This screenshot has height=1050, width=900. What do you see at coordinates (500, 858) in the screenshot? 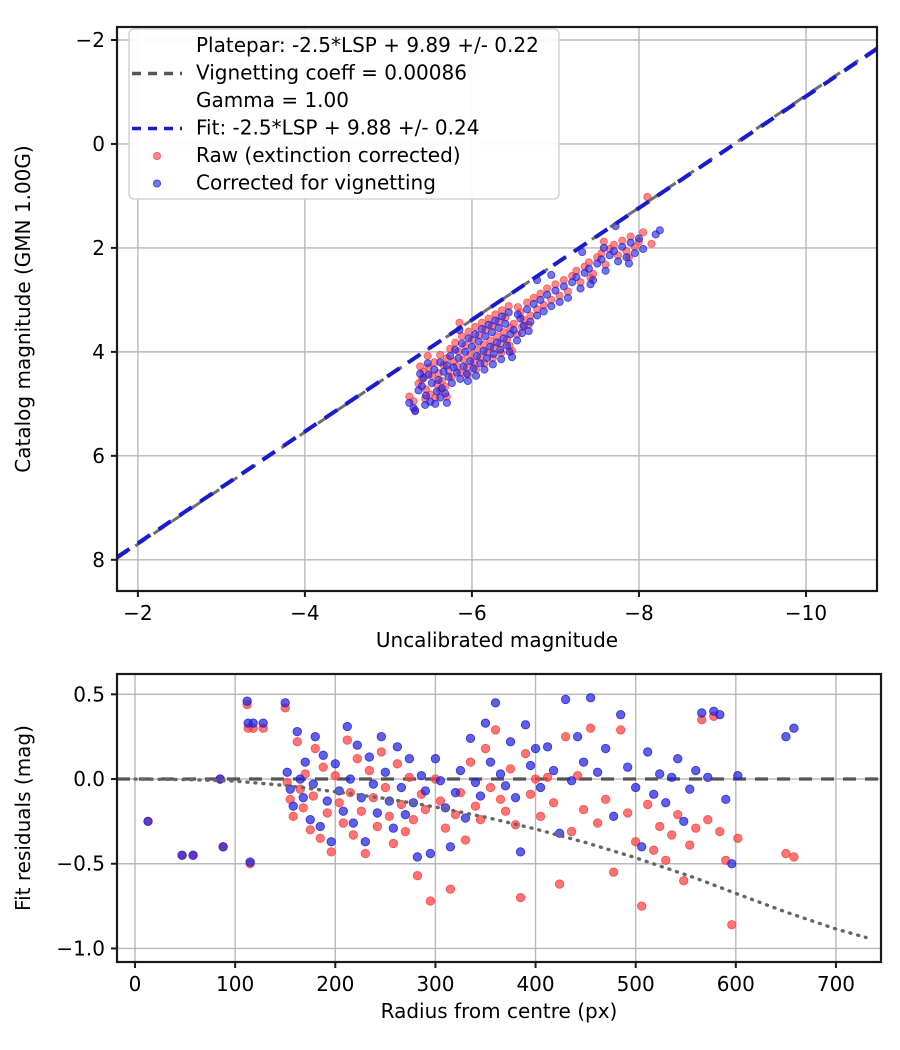
I see `vignetting-curve-path` at bounding box center [500, 858].